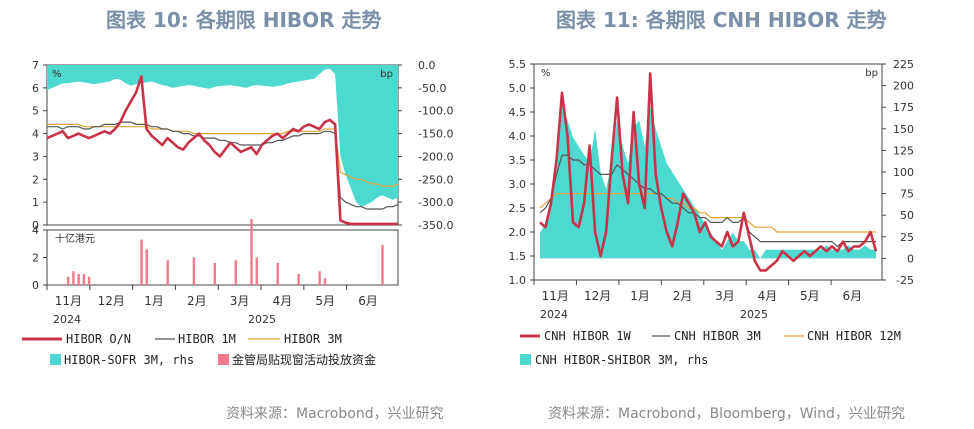 This screenshot has height=429, width=974. What do you see at coordinates (903, 107) in the screenshot?
I see `right-ytick-rhs-label: 175` at bounding box center [903, 107].